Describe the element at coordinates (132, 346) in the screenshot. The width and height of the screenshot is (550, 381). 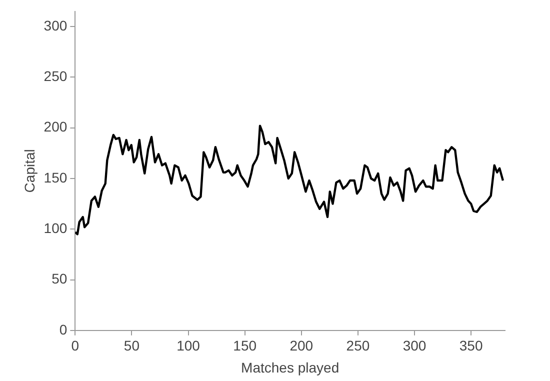
I see `x-tick-label: 50` at that location.